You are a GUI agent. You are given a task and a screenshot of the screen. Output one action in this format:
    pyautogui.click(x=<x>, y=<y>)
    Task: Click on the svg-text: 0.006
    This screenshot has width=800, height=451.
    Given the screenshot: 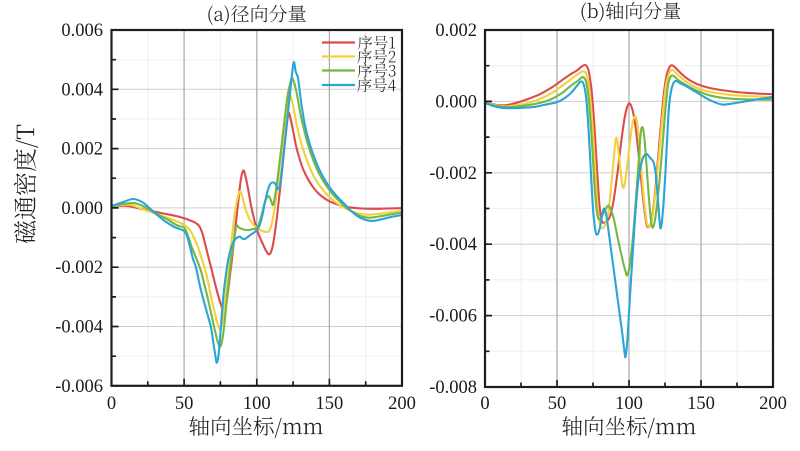 What is the action you would take?
    pyautogui.click(x=82, y=31)
    